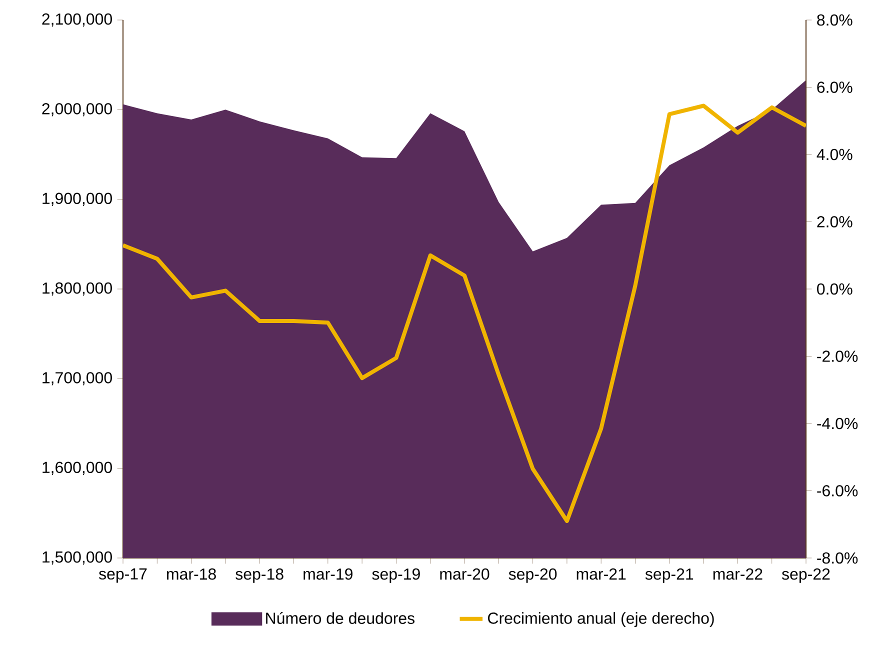 The image size is (888, 650). Describe the element at coordinates (532, 575) in the screenshot. I see `x-tick-label: sep-20` at that location.